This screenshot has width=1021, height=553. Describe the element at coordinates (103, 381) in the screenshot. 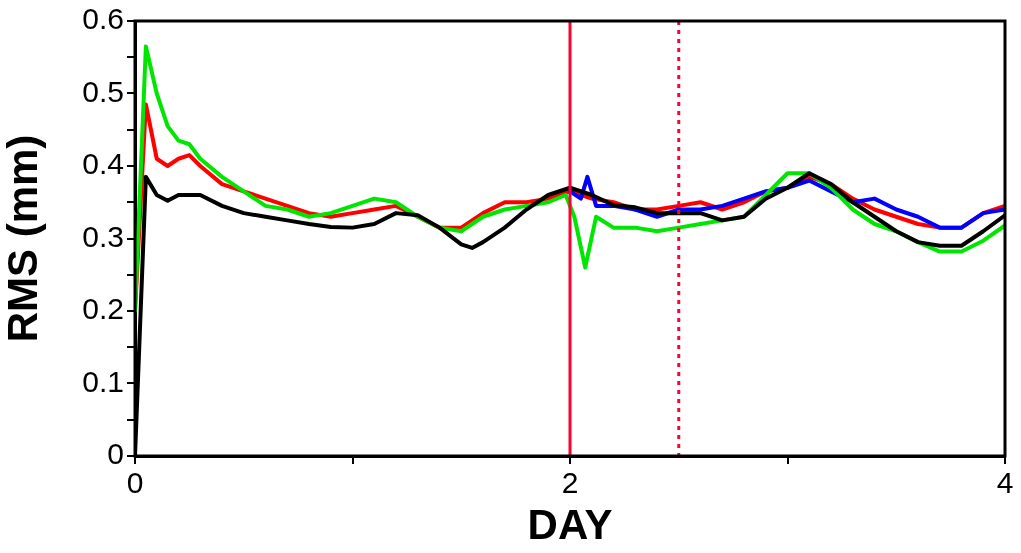

I see `y-tick-label: 0.1` at that location.